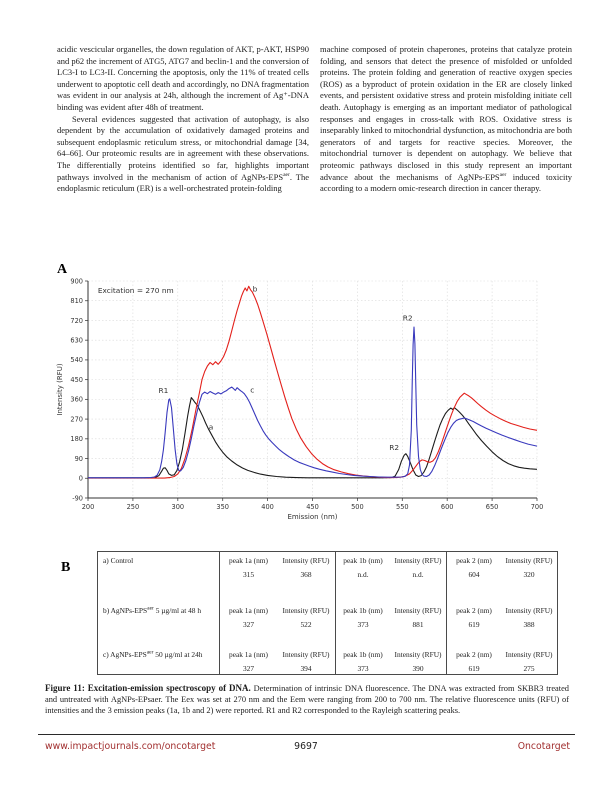 This screenshot has height=792, width=612. I want to click on footer-page-number: 9697, so click(306, 746).